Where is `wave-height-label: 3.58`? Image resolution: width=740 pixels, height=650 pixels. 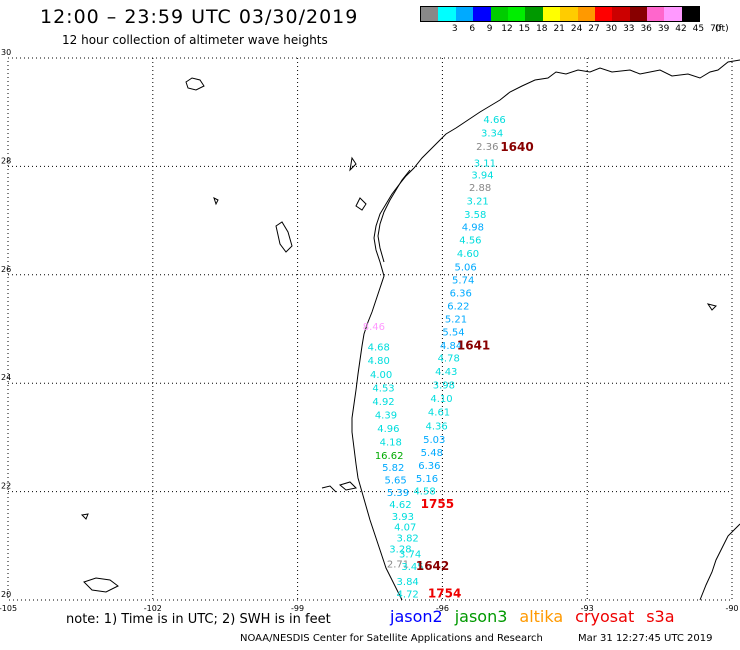 wave-height-label: 3.58 is located at coordinates (475, 215).